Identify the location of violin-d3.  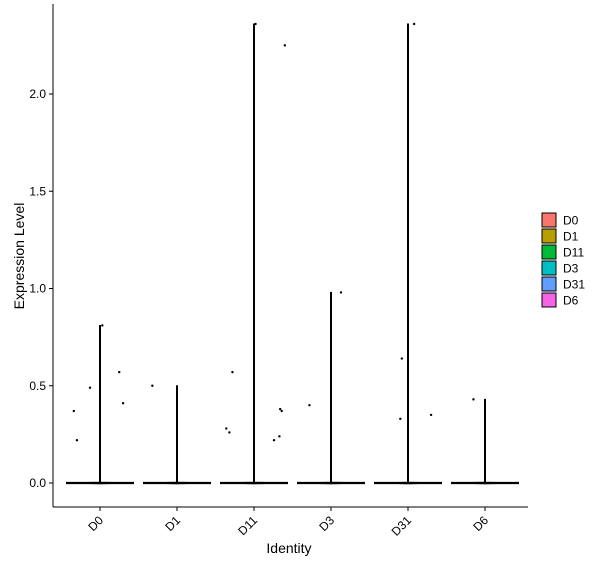
(331, 388).